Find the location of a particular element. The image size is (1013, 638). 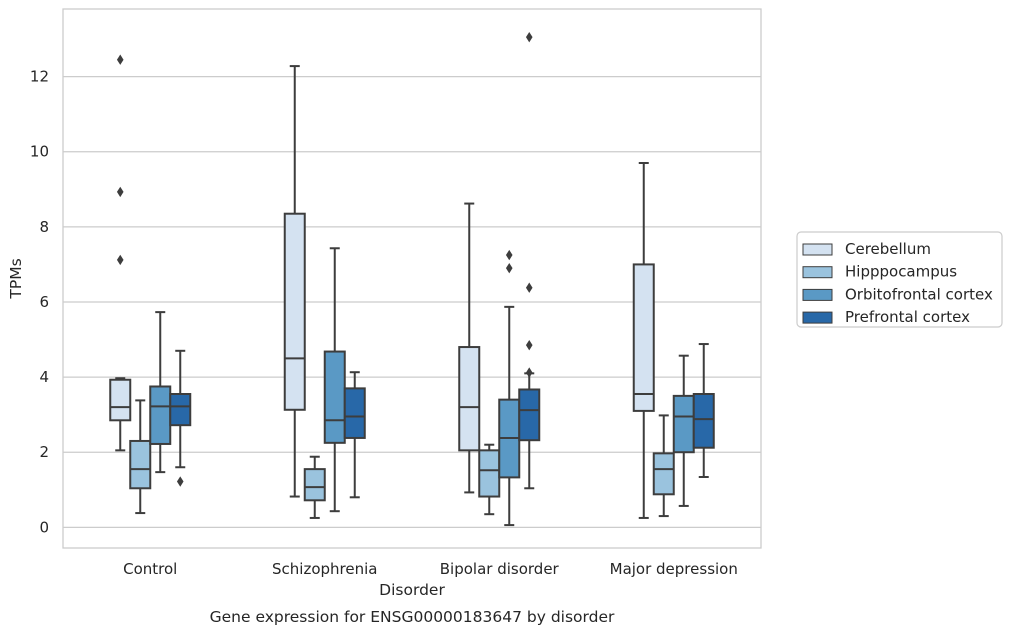

y-tick-label: 8 is located at coordinates (44, 227).